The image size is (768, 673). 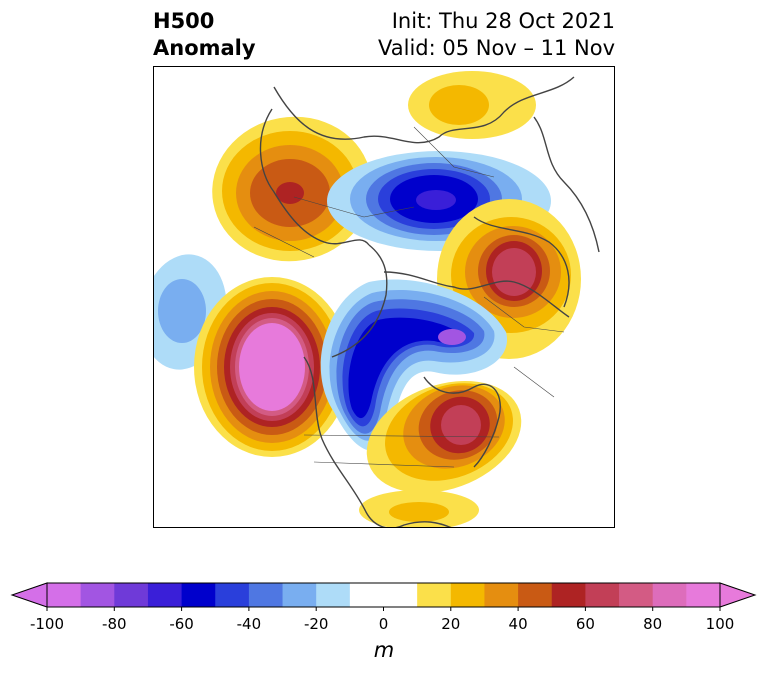 I want to click on anomaly-north-pacific-positive, so click(x=272, y=367).